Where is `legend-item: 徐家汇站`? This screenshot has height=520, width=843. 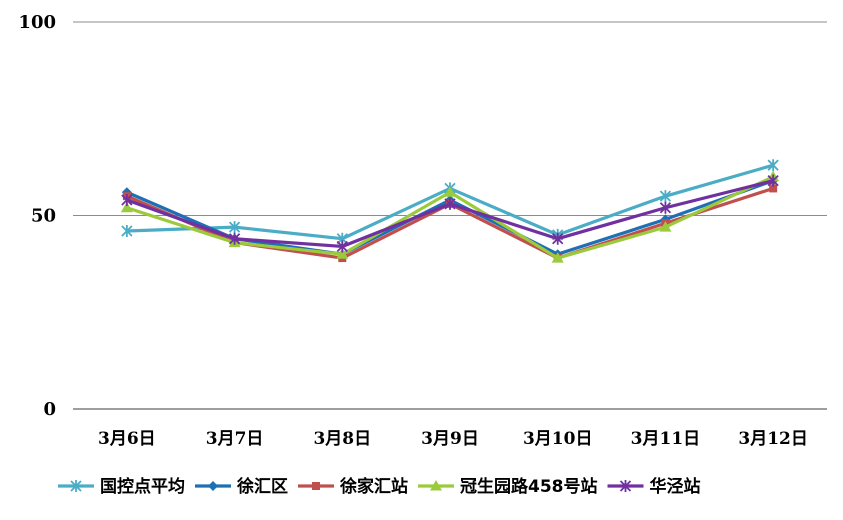
legend-item: 徐家汇站 is located at coordinates (353, 486).